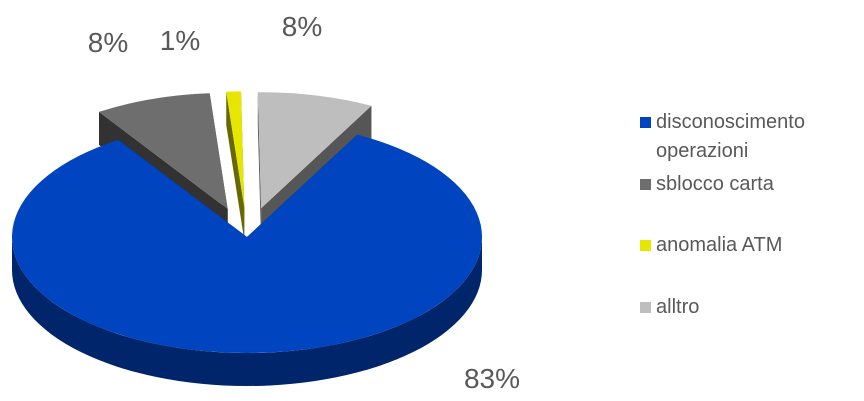 The image size is (864, 401). Describe the element at coordinates (730, 136) in the screenshot. I see `legend-label-disconoscimento: disconoscimento operazioni` at that location.